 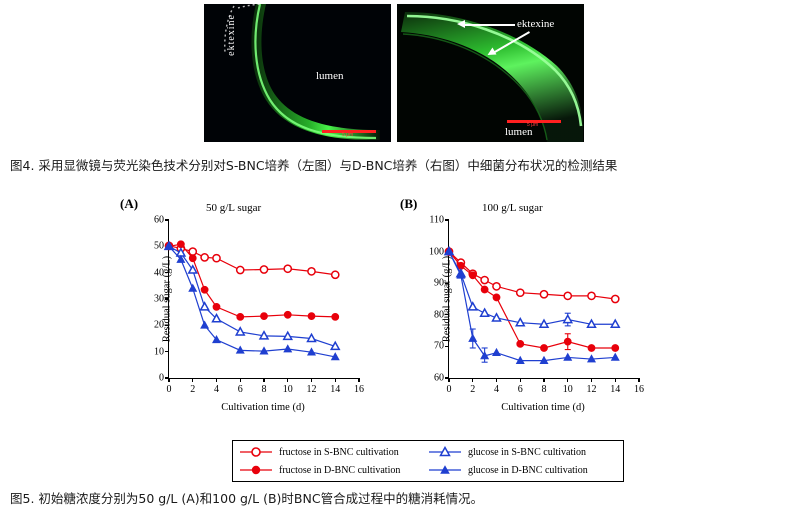 I want to click on legend-item-0: fructose in S-BNC cultivation, so click(x=333, y=452).